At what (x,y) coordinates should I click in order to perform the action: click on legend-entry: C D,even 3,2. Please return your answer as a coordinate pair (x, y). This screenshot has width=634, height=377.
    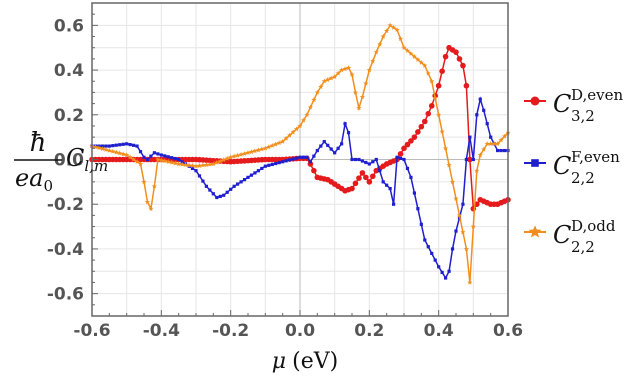
    Looking at the image, I should click on (573, 105).